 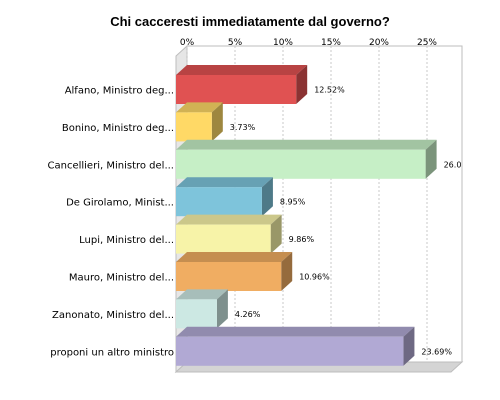 I want to click on data-label: 9.86%, so click(x=302, y=239).